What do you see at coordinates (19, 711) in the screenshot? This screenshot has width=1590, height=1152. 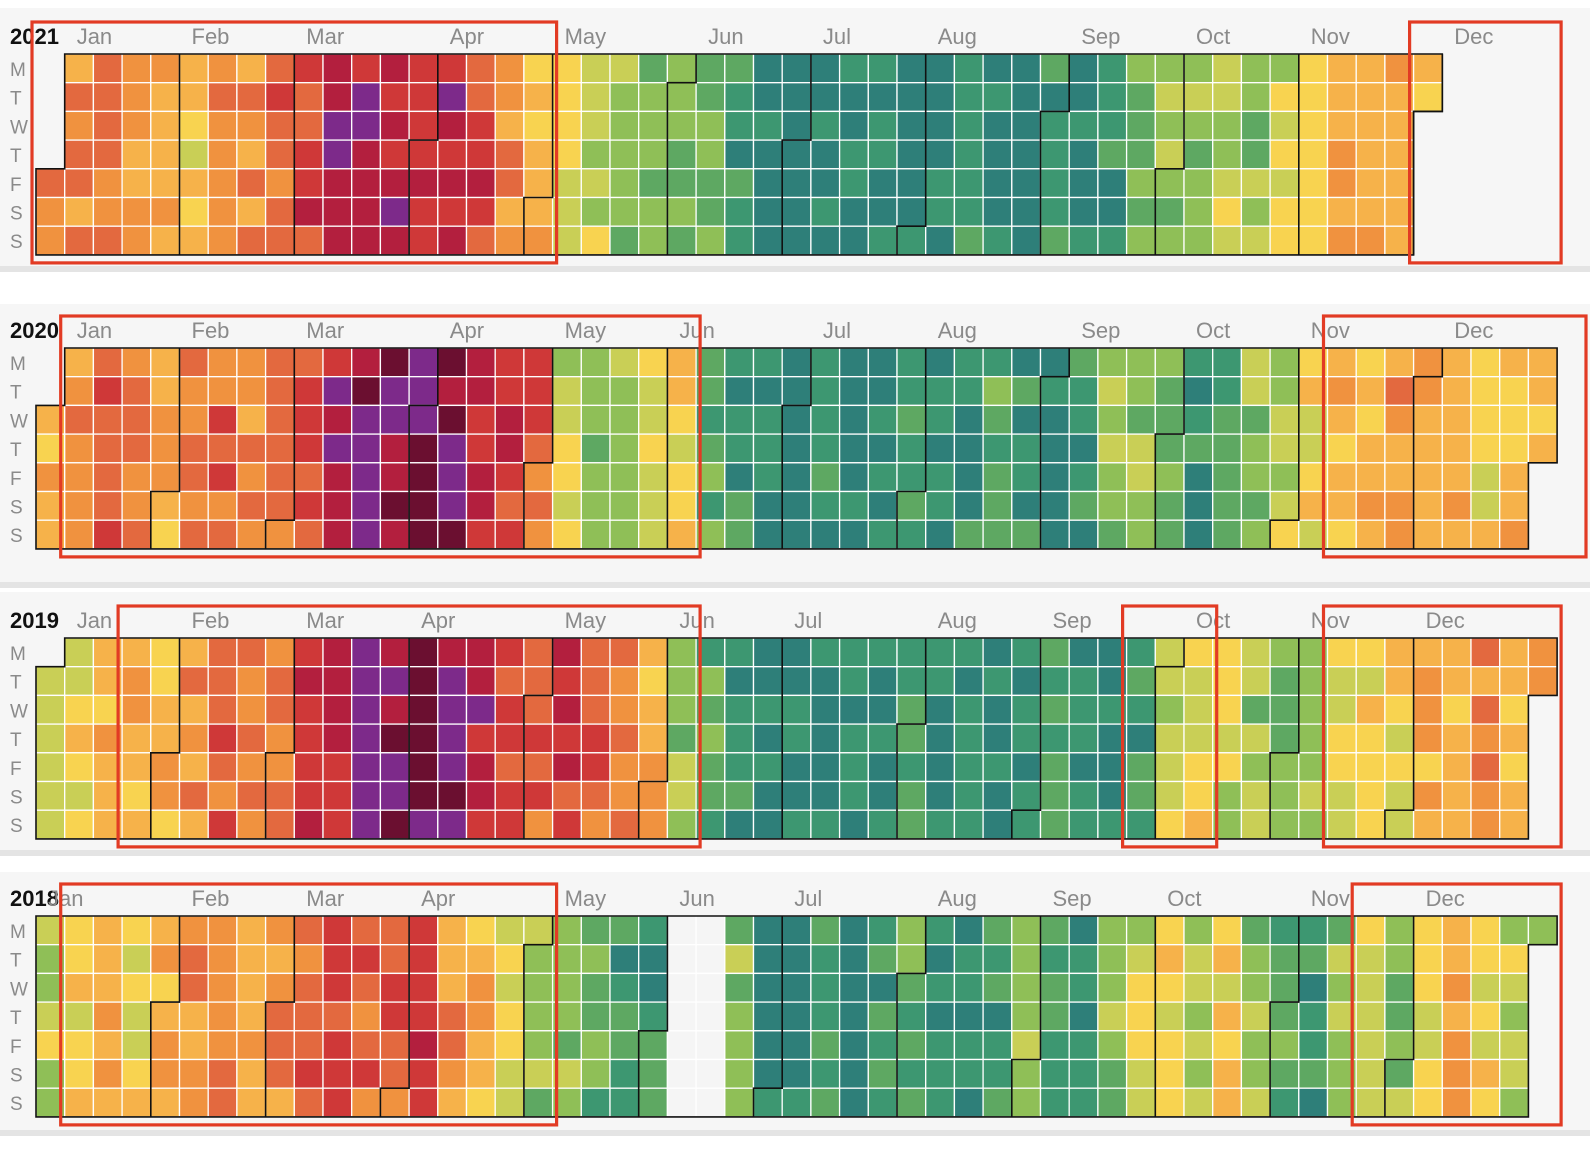 I see `day-label: W` at bounding box center [19, 711].